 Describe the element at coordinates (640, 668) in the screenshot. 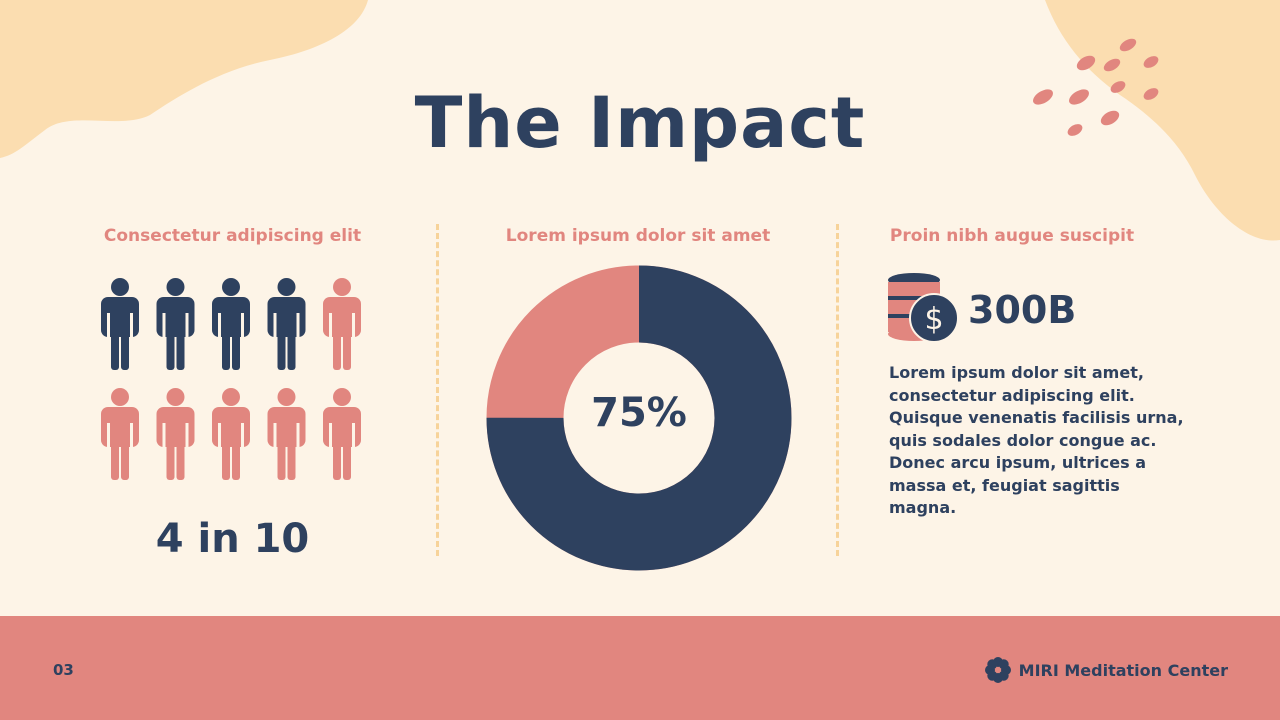

I see `footer-band` at that location.